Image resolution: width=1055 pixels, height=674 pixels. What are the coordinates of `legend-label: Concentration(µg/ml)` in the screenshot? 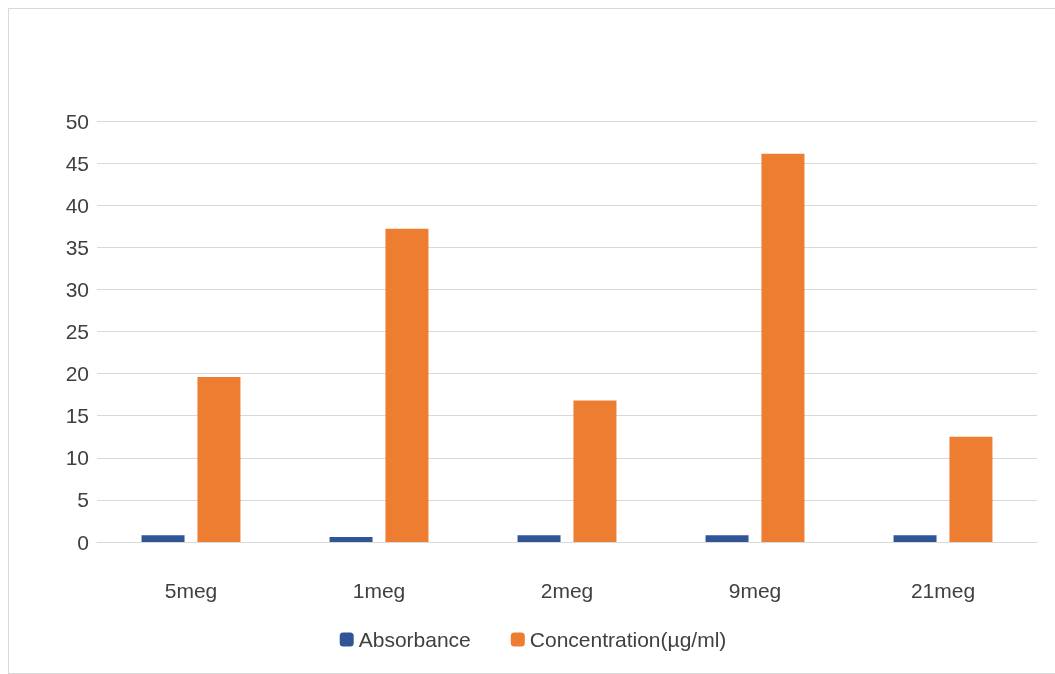 It's located at (628, 639).